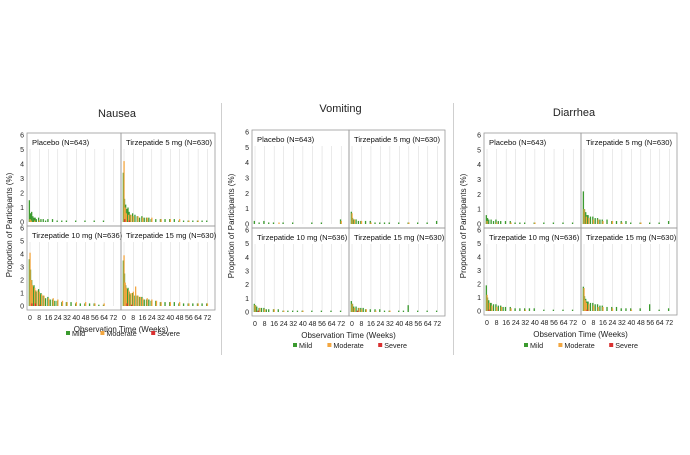  I want to click on y-tick-label: 2, so click(247, 285).